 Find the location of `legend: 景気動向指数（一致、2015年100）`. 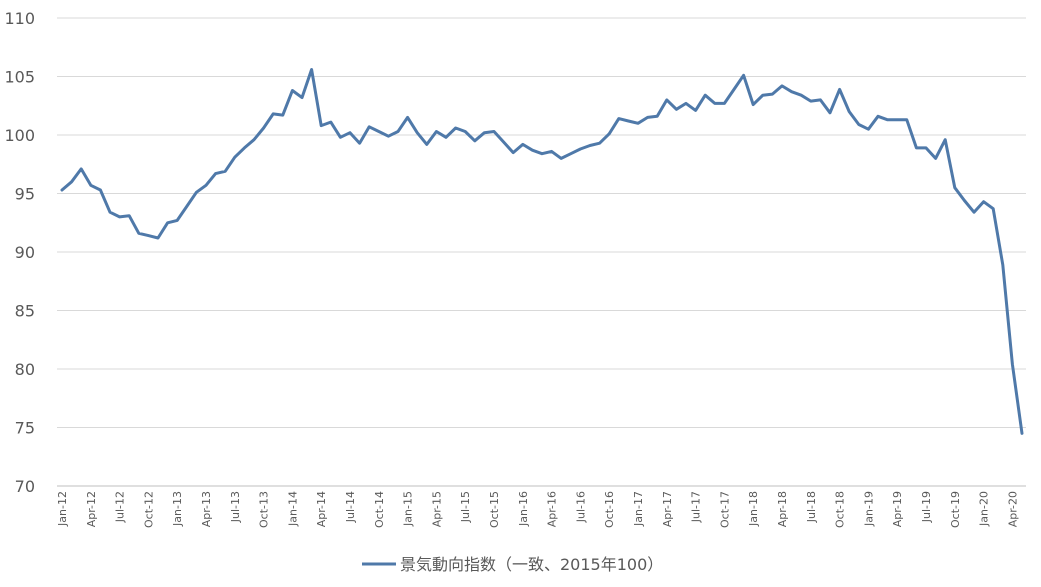

legend: 景気動向指数（一致、2015年100） is located at coordinates (512, 564).